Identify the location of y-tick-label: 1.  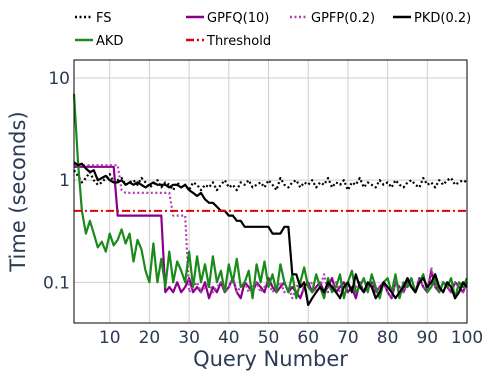
(64, 181).